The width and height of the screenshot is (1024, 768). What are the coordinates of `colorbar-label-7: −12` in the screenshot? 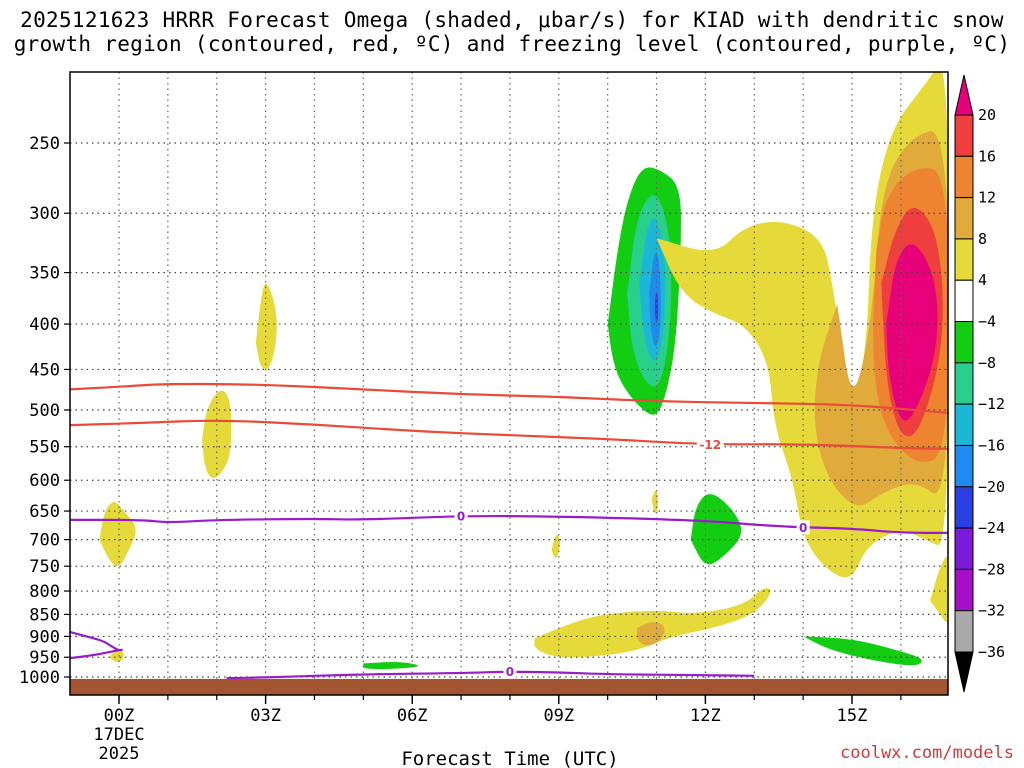 It's located at (991, 404).